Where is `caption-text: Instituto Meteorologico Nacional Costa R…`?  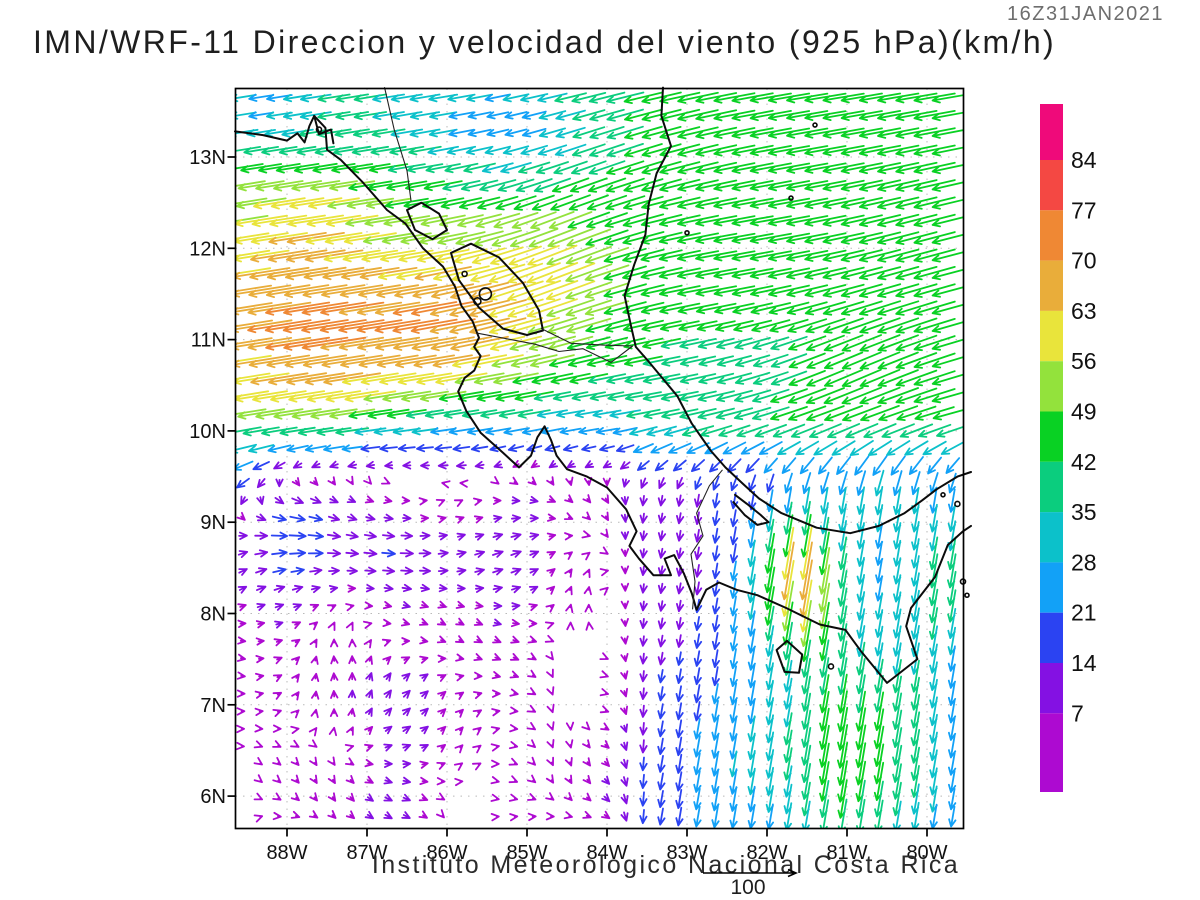 caption-text: Instituto Meteorologico Nacional Costa R… is located at coordinates (666, 865).